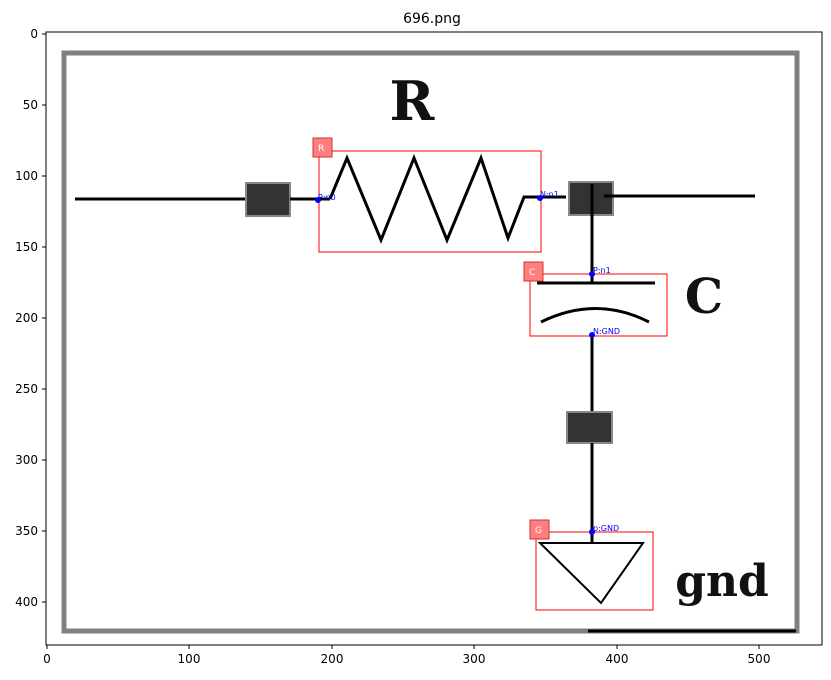 The width and height of the screenshot is (831, 680). What do you see at coordinates (606, 528) in the screenshot?
I see `ground-pin-p-label: p:GND` at bounding box center [606, 528].